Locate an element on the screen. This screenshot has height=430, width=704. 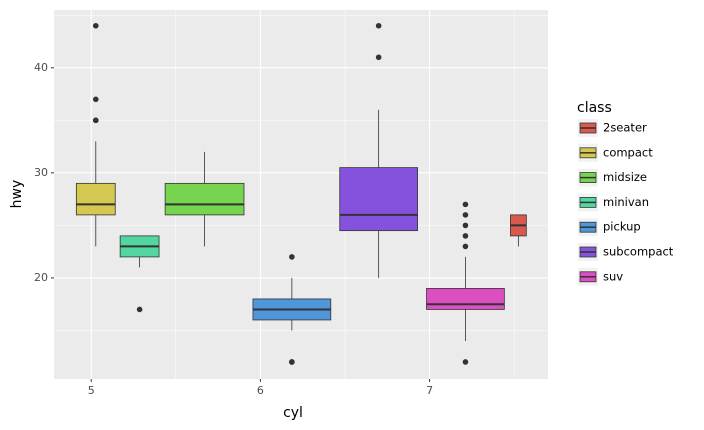
legend-title: class is located at coordinates (594, 108).